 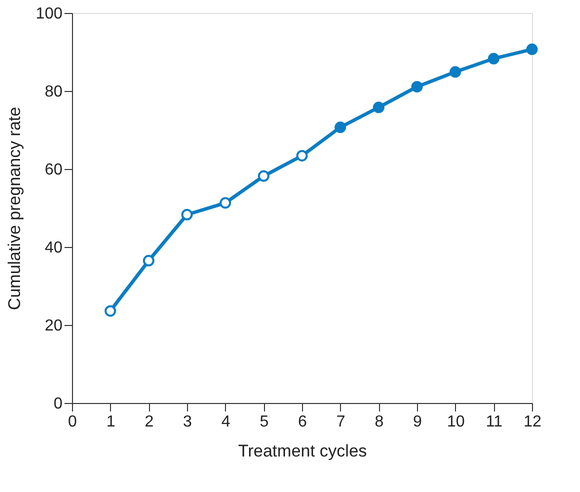 I want to click on x-tick-label: 1, so click(x=111, y=422).